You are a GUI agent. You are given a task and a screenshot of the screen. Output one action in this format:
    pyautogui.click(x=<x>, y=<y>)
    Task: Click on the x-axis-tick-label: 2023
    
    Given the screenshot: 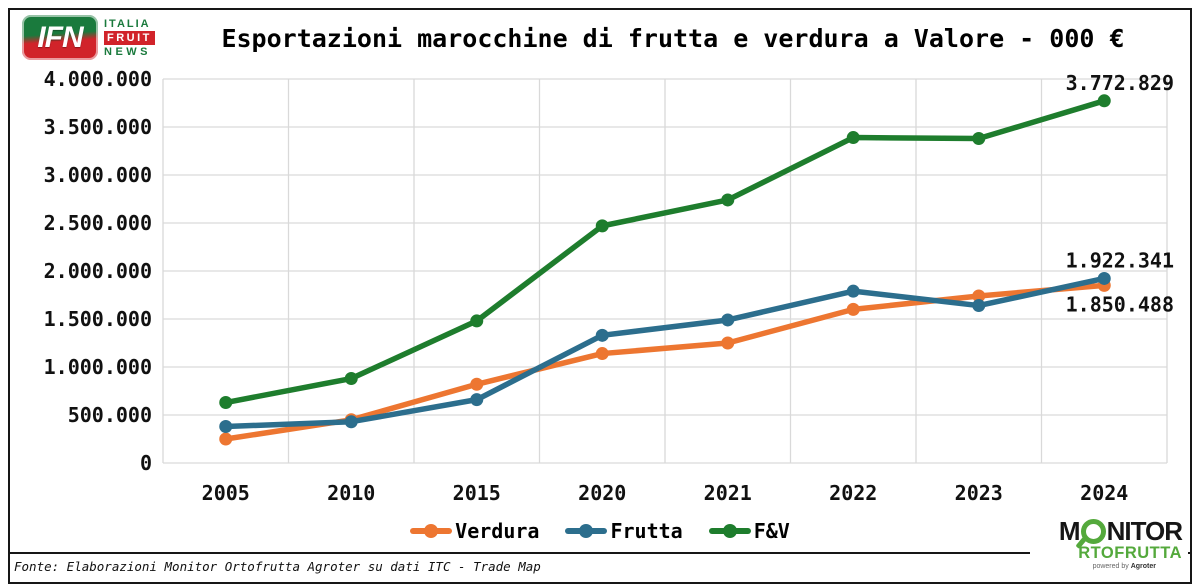 What is the action you would take?
    pyautogui.click(x=979, y=493)
    